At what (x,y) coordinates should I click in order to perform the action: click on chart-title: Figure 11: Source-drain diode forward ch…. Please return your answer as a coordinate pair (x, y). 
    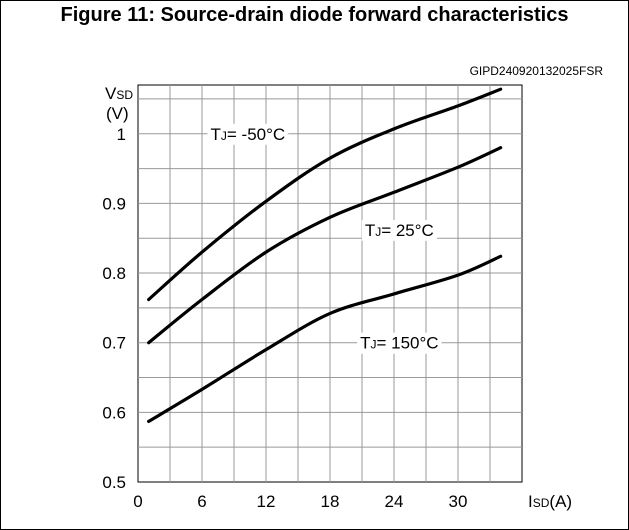
    Looking at the image, I should click on (314, 15).